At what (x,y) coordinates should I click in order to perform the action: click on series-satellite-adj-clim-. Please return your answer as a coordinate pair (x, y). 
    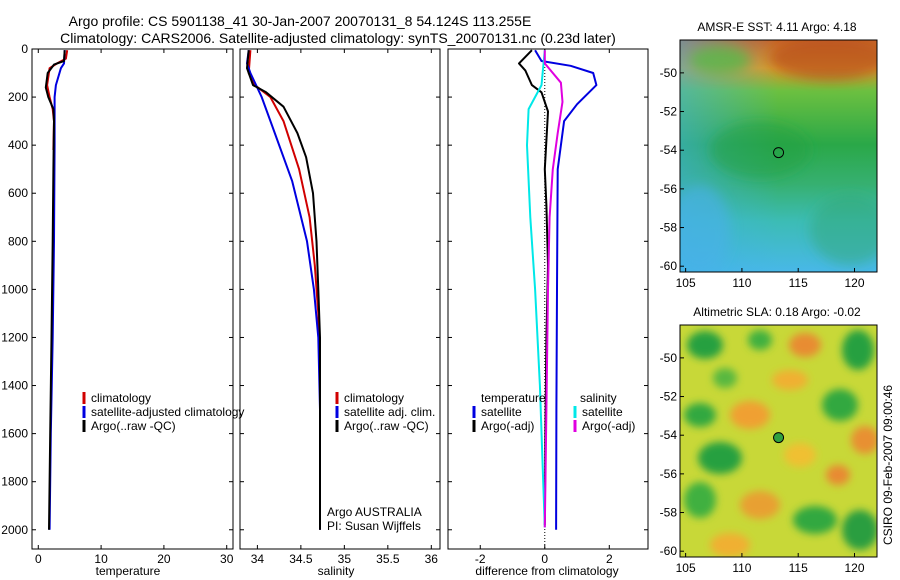
    Looking at the image, I should click on (283, 290).